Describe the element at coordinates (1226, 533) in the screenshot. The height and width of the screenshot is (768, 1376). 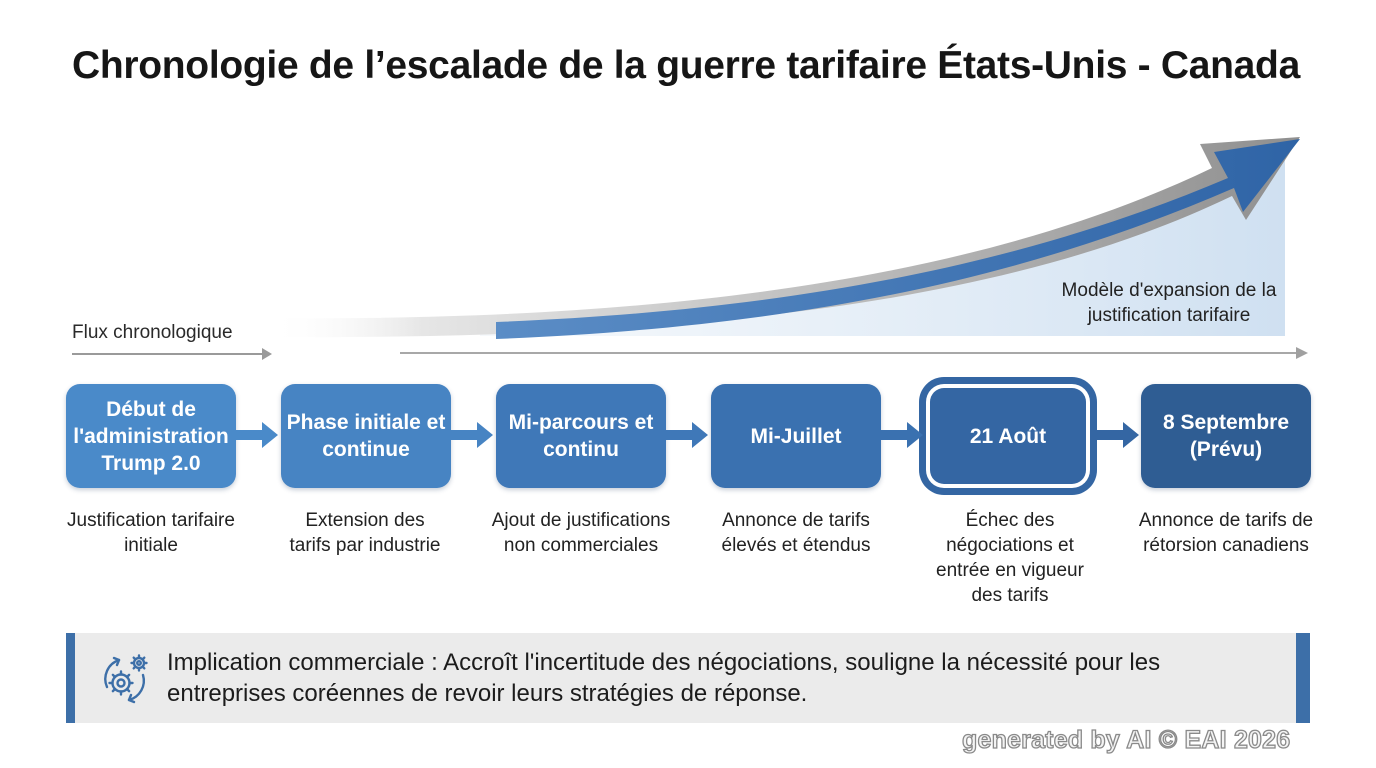
I see `step-description-6: Annonce de tarifs de rétorsion canadiens` at that location.